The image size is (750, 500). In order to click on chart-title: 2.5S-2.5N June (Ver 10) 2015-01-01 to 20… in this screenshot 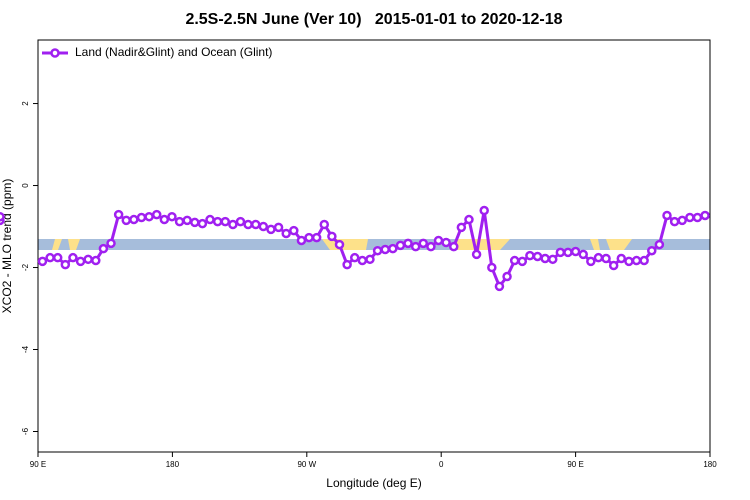, I will do `click(373, 19)`.